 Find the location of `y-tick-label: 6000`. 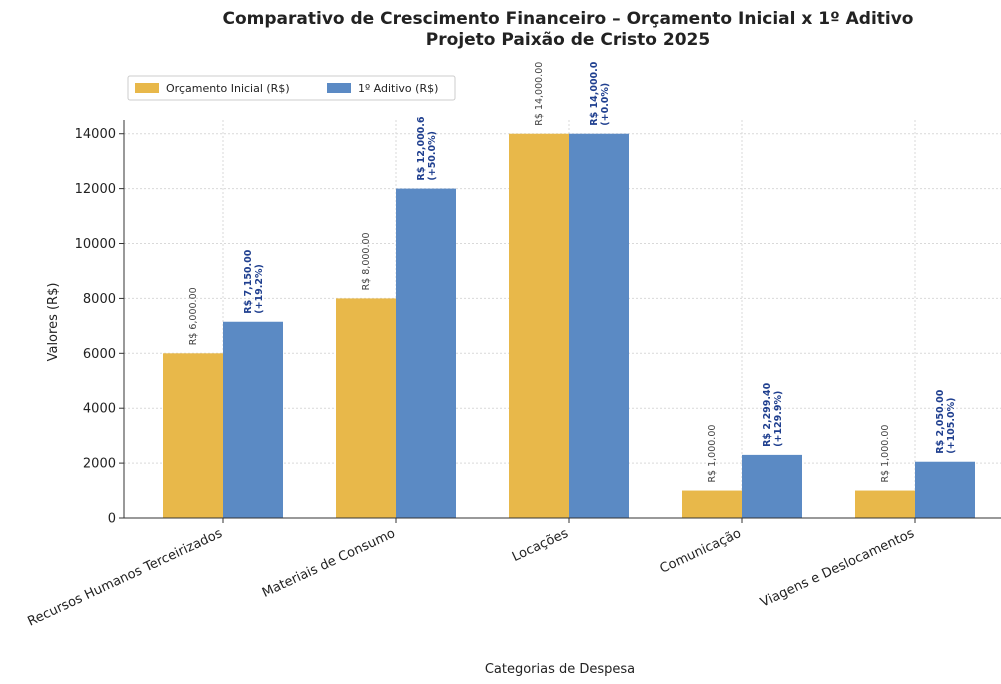

y-tick-label: 6000 is located at coordinates (99, 354).